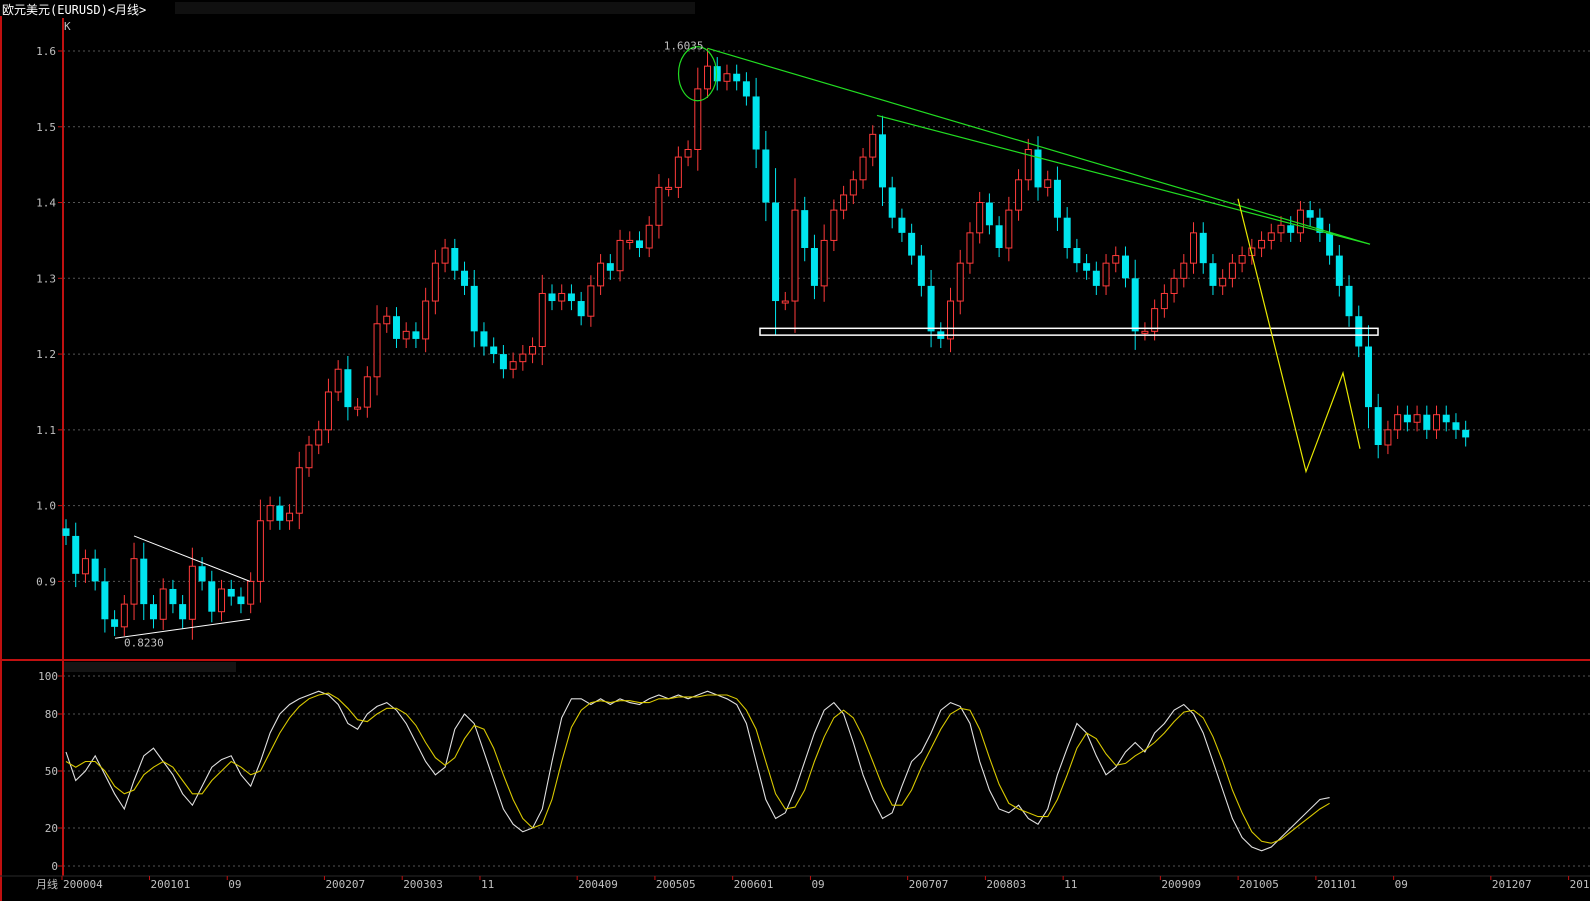 The height and width of the screenshot is (901, 1590). I want to click on x-tick-label: 201303, so click(1580, 884).